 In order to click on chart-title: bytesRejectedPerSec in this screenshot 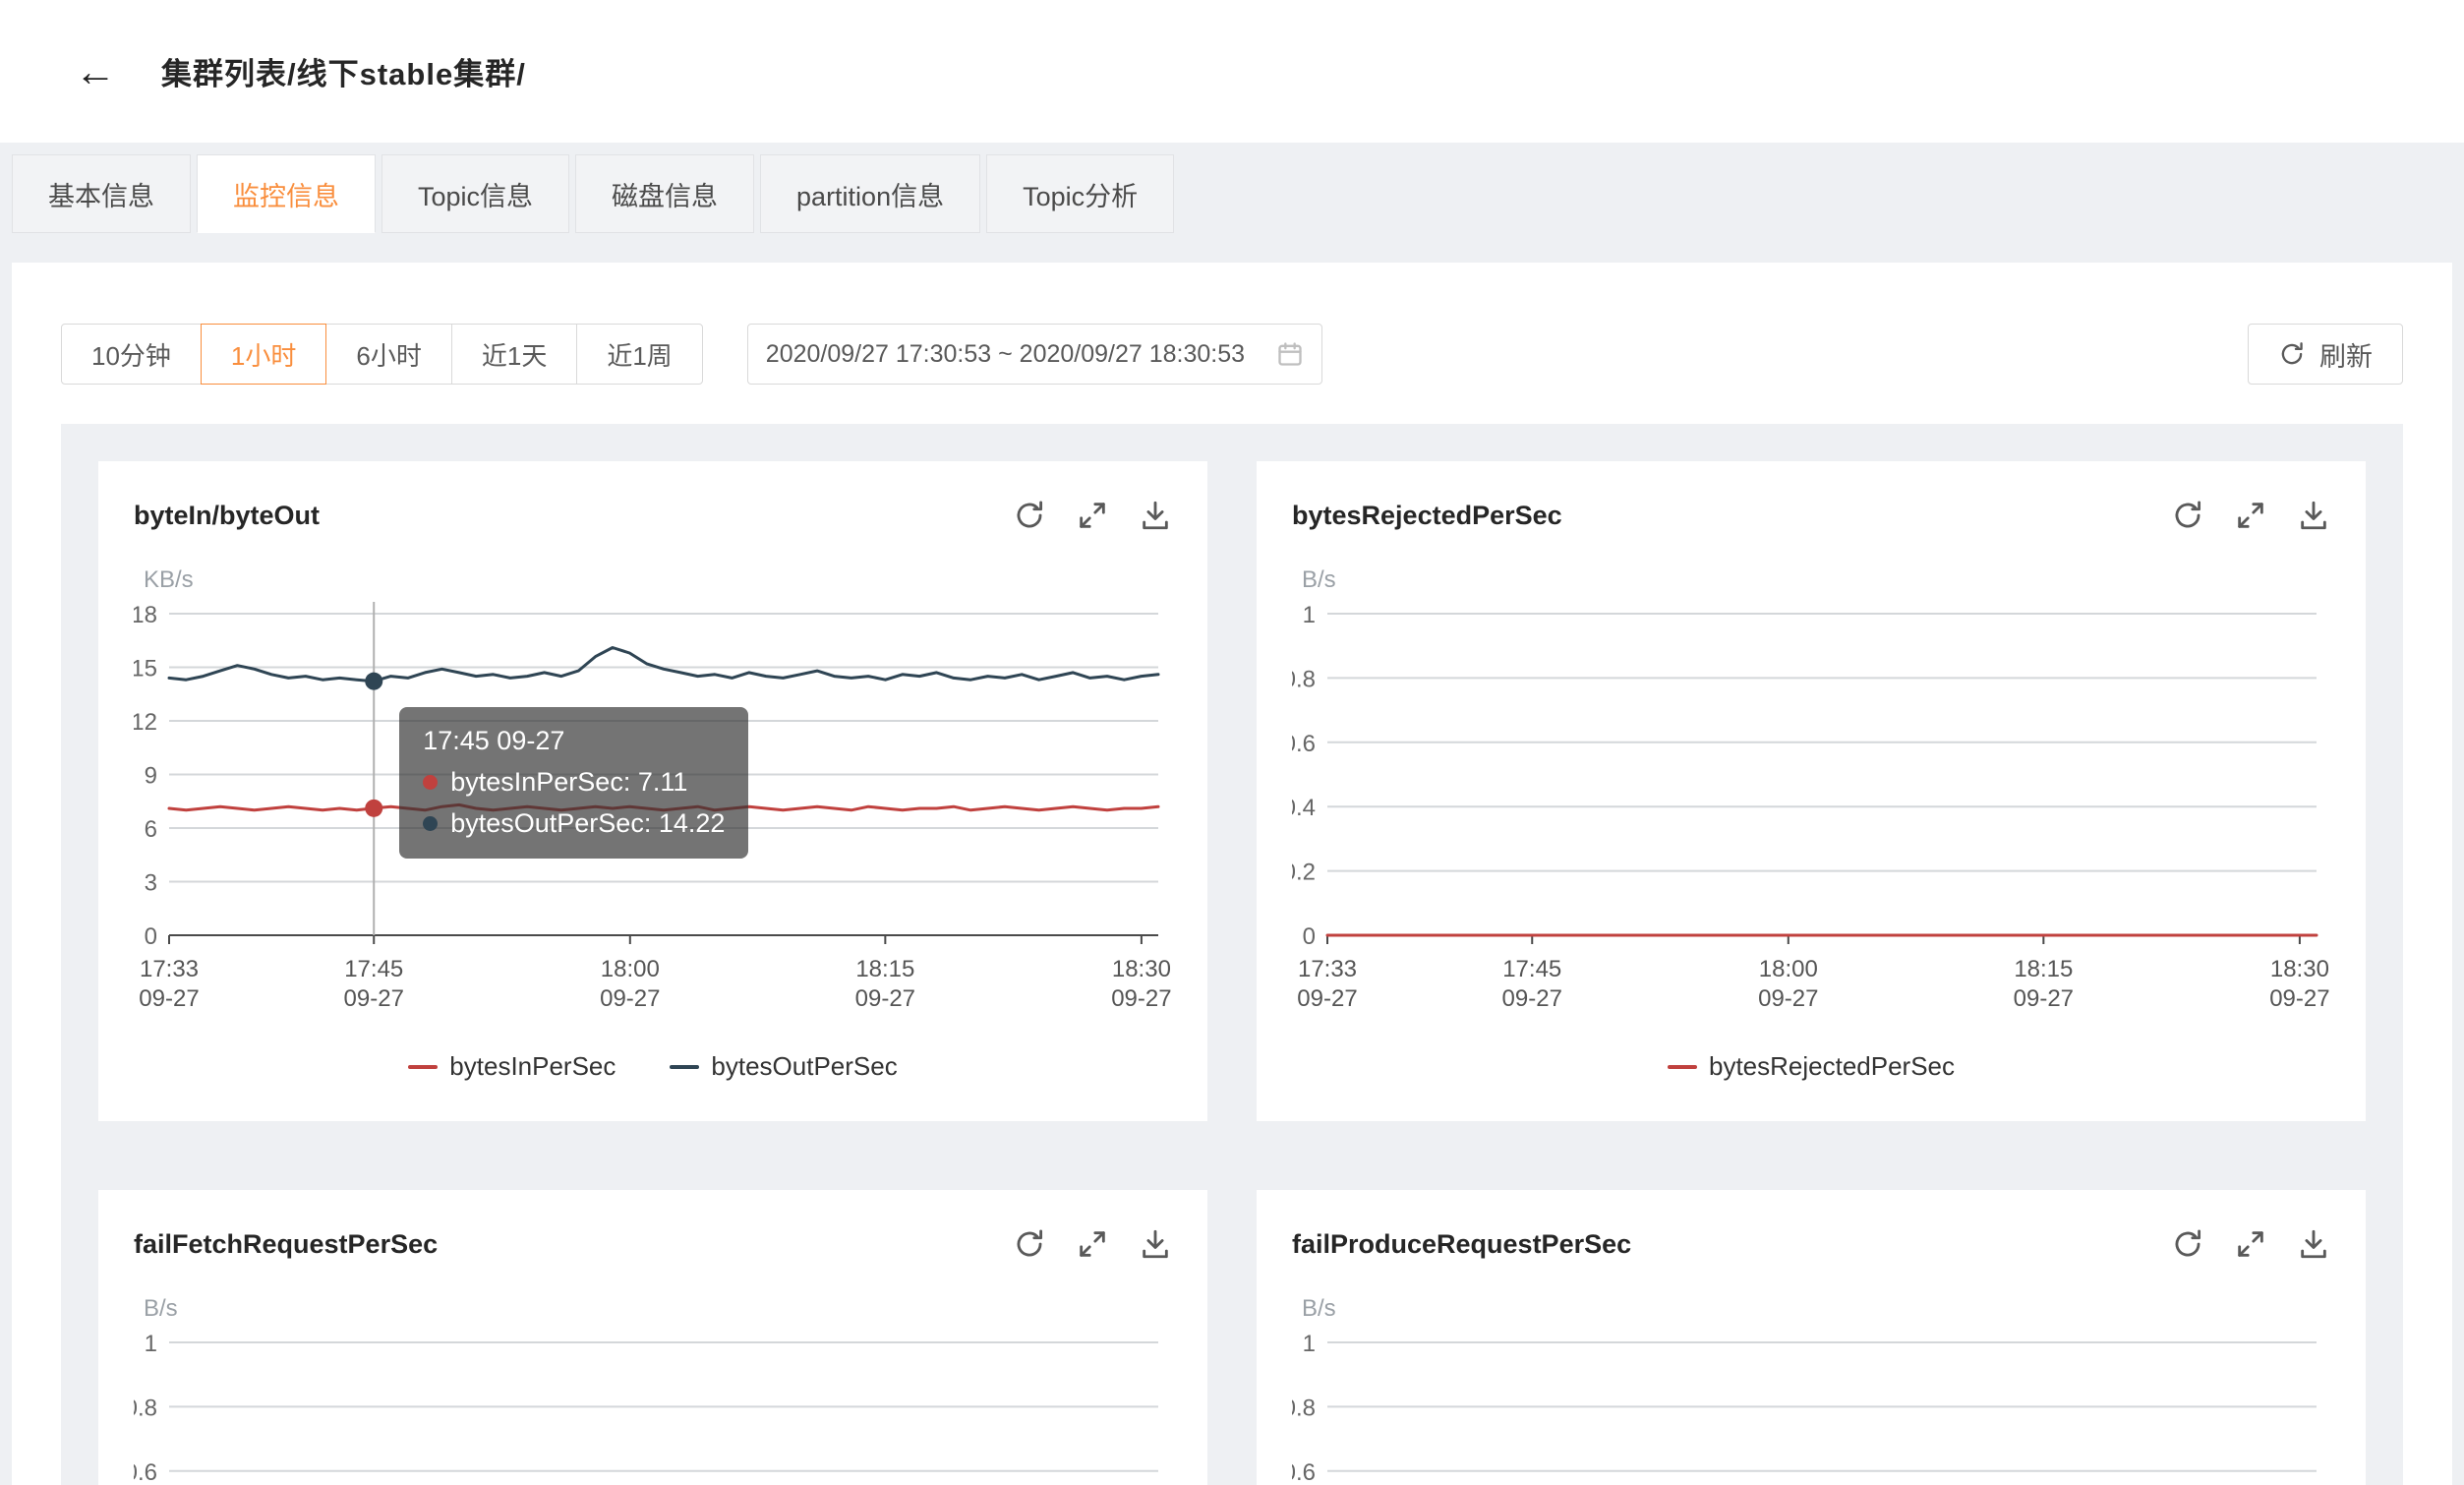, I will do `click(1427, 515)`.